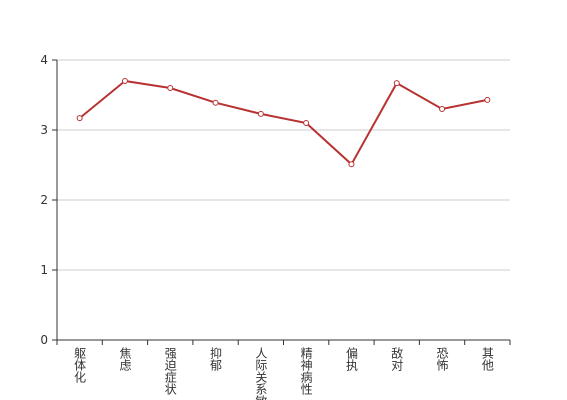 Image resolution: width=567 pixels, height=400 pixels. What do you see at coordinates (80, 365) in the screenshot?
I see `x-tick-label: 躯体化` at bounding box center [80, 365].